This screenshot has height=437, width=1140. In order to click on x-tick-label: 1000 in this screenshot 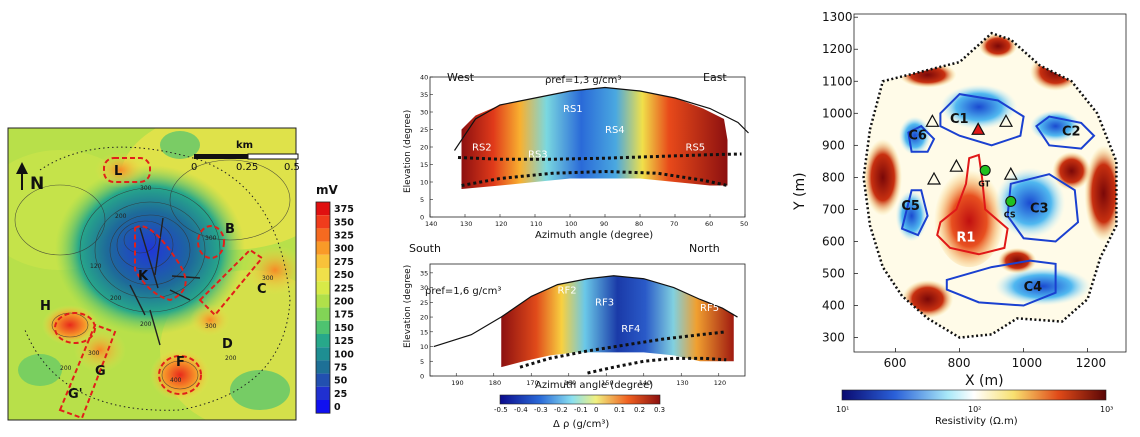, I will do `click(1027, 363)`.